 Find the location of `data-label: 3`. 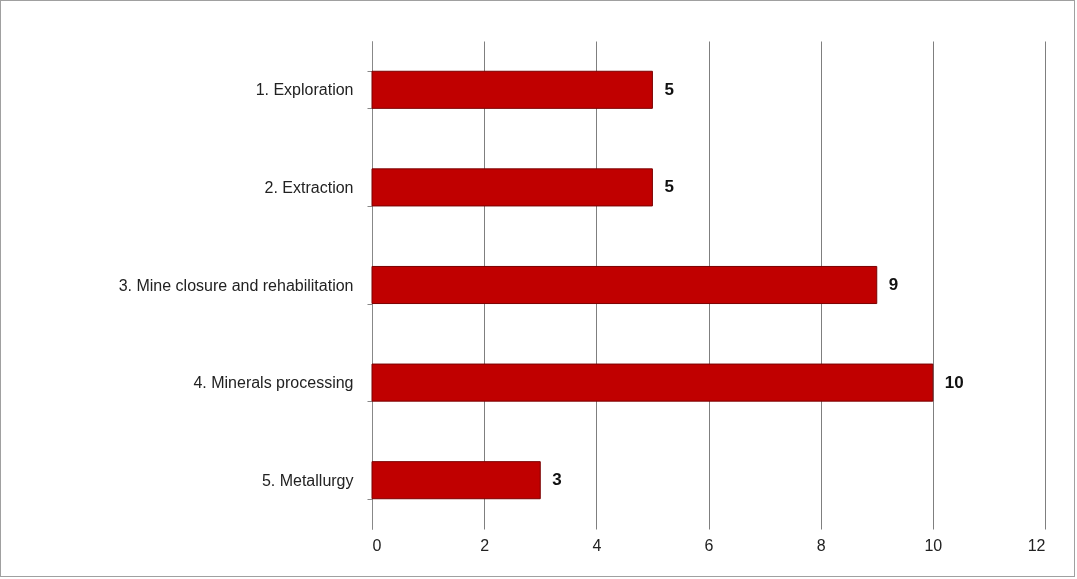

data-label: 3 is located at coordinates (557, 480).